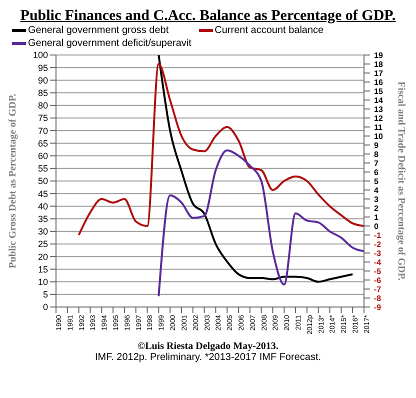  Describe the element at coordinates (379, 82) in the screenshot. I see `y2-tick-label: 16` at that location.